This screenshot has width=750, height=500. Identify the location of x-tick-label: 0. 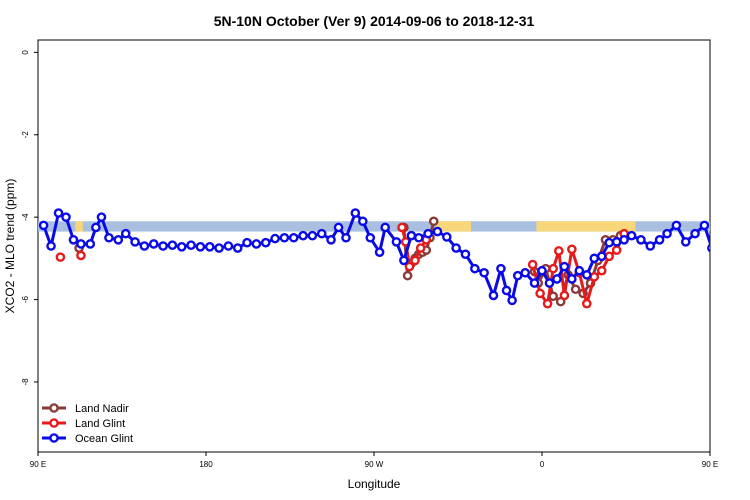
(542, 464).